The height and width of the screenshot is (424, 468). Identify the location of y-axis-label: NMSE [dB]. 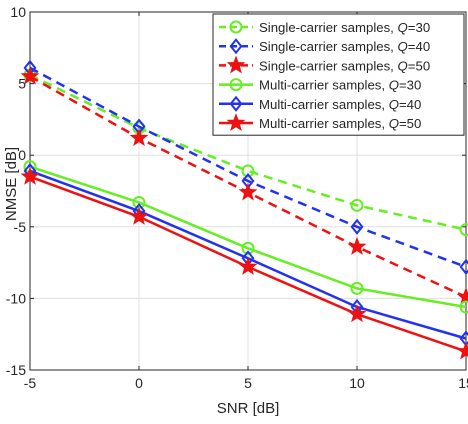
(11, 184).